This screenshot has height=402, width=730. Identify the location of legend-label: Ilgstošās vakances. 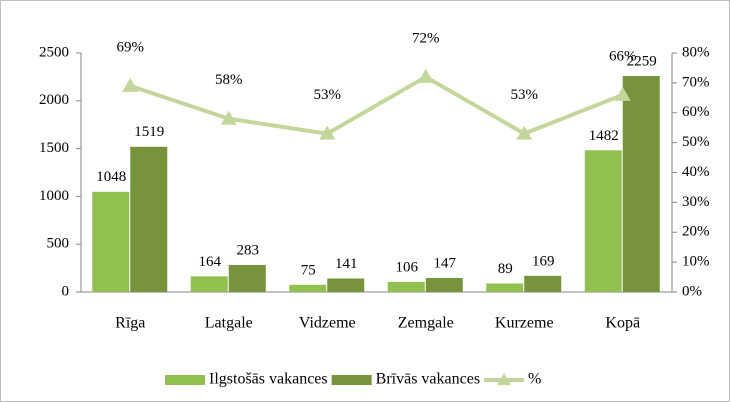
(268, 379).